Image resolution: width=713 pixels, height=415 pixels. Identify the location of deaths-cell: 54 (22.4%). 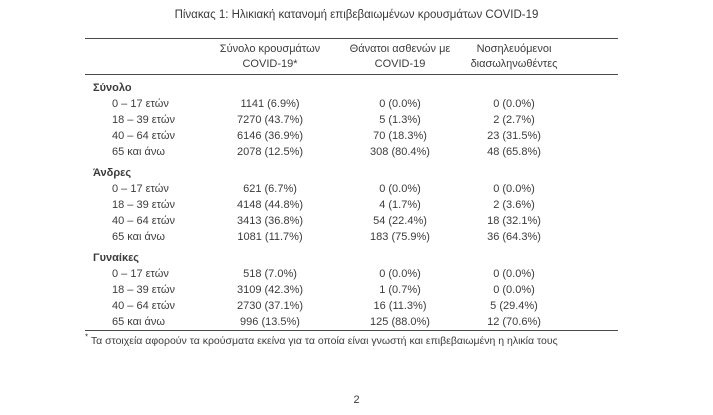
(400, 221).